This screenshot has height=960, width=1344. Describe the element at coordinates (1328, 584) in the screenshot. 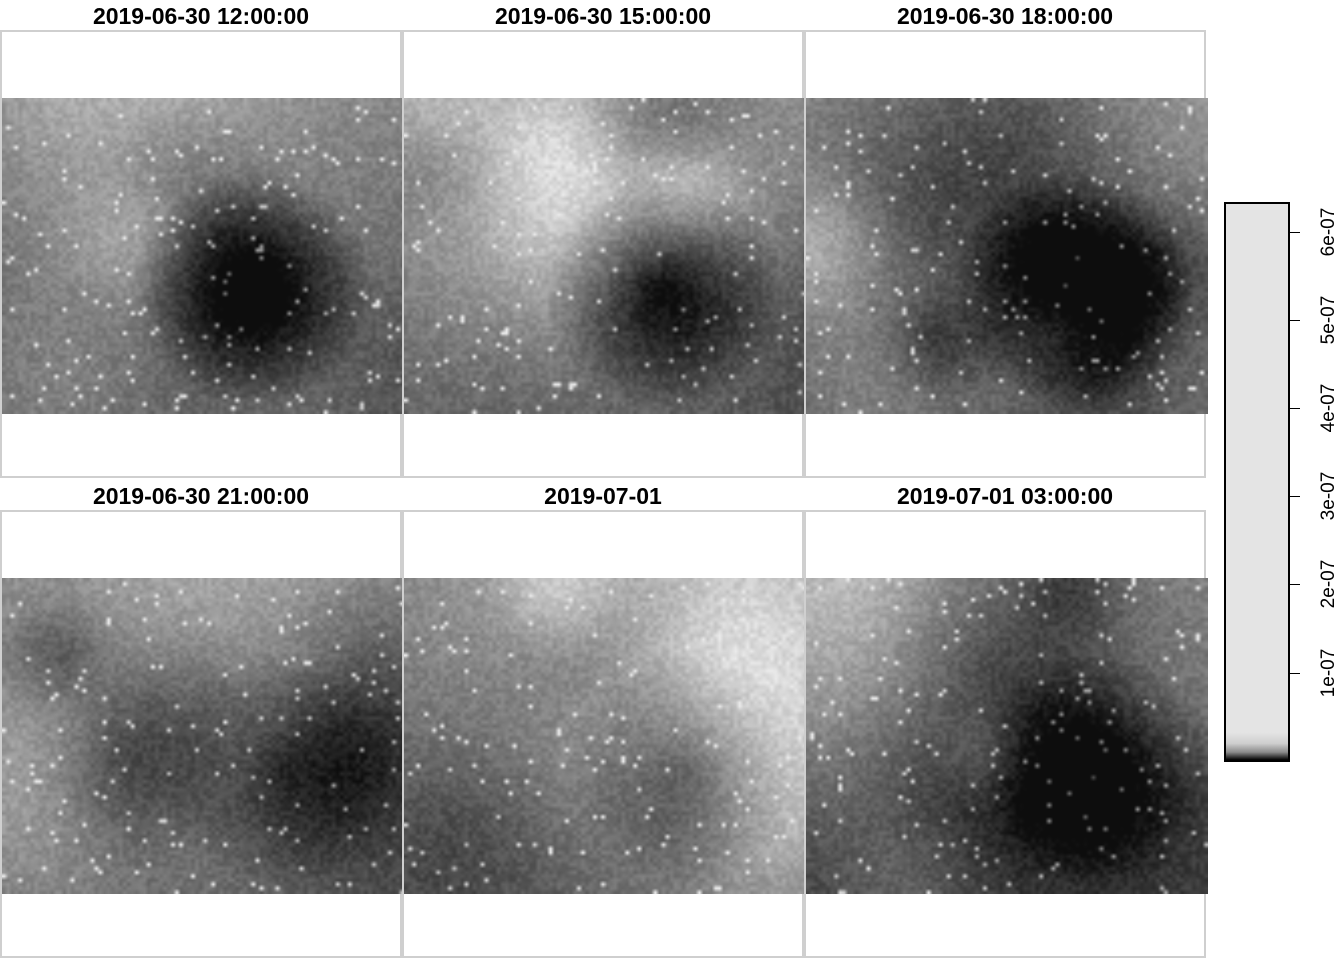

I see `legend-tick-label: 2e-07` at that location.